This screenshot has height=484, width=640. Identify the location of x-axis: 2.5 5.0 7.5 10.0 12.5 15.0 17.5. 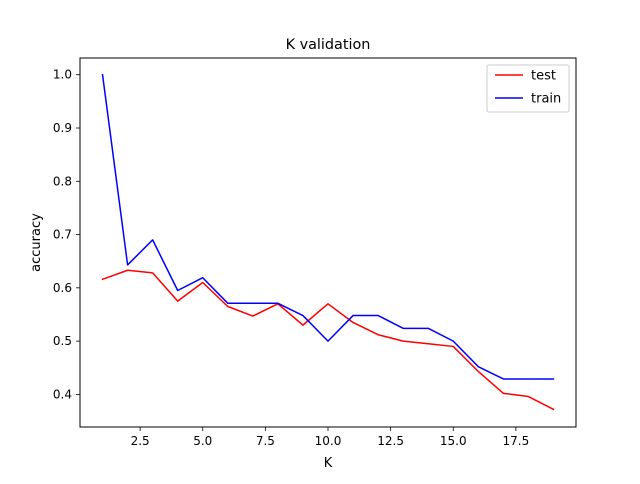
(330, 437).